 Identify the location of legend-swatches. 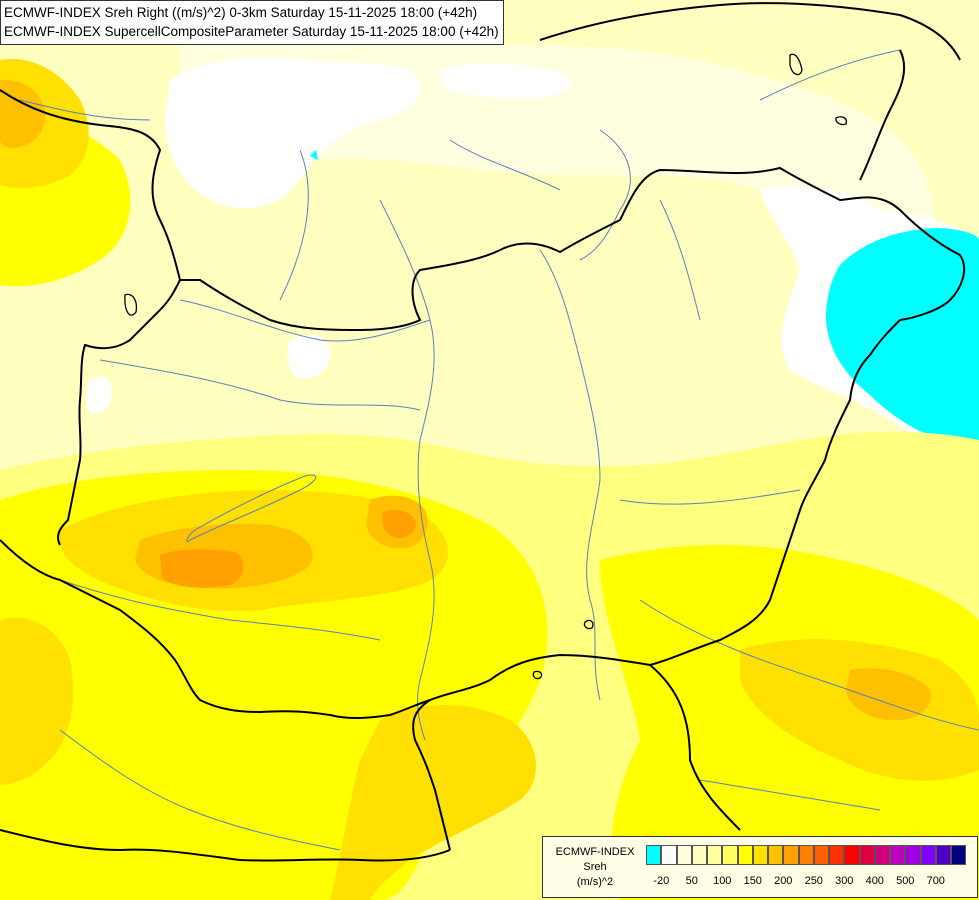
(806, 855).